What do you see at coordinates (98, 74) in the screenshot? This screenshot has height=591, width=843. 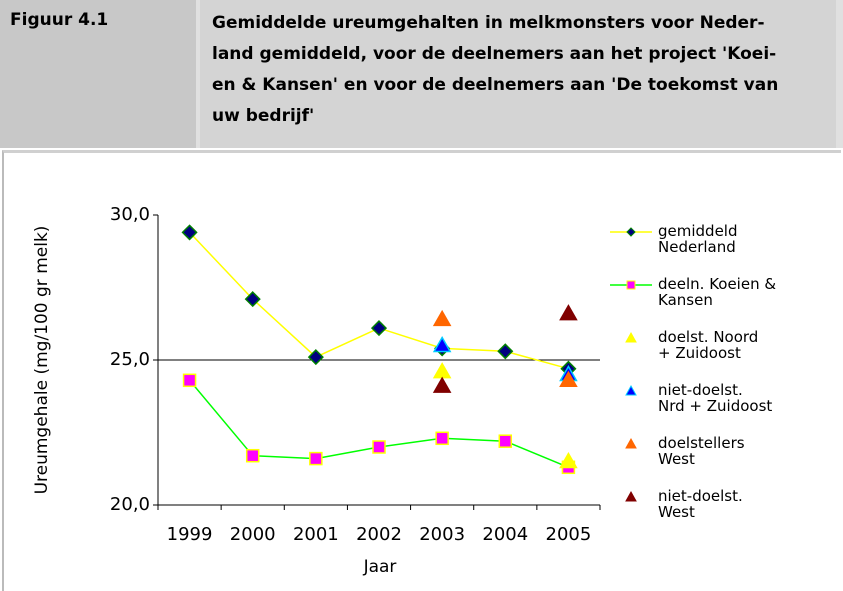 I see `figure-label-cell: Figuur 4.1` at bounding box center [98, 74].